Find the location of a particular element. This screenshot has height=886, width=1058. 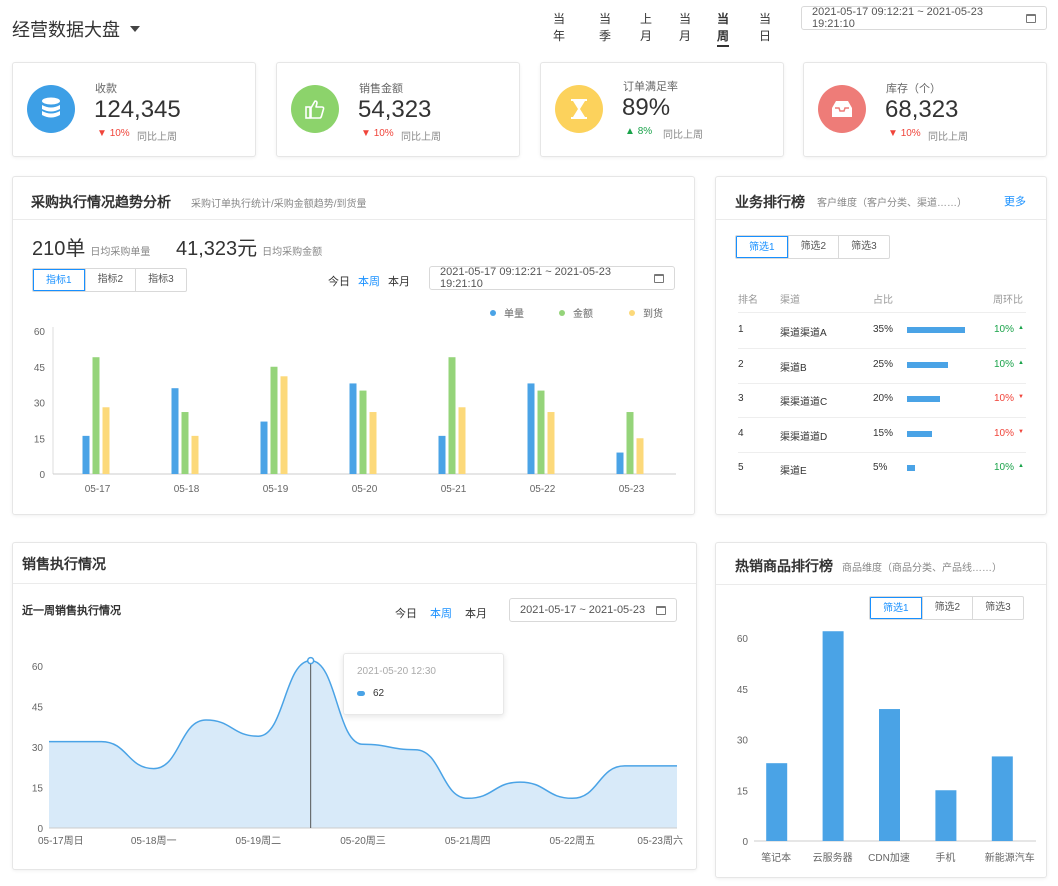

share-bar is located at coordinates (911, 468).